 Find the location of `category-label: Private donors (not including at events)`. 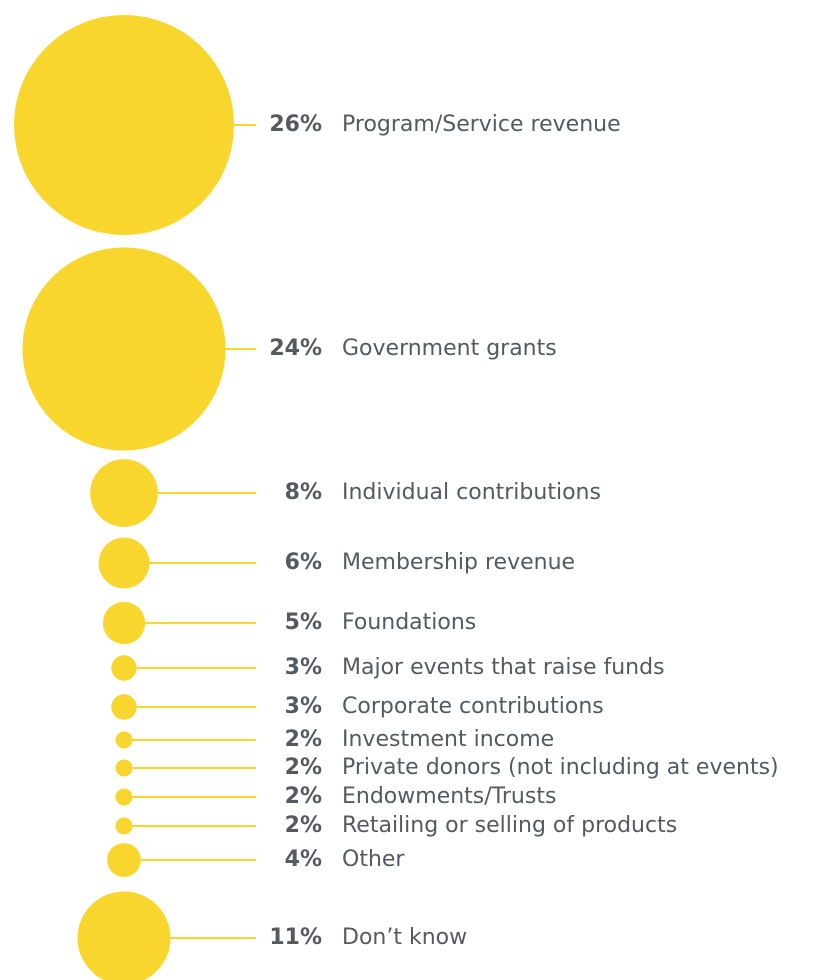

category-label: Private donors (not including at events) is located at coordinates (560, 767).